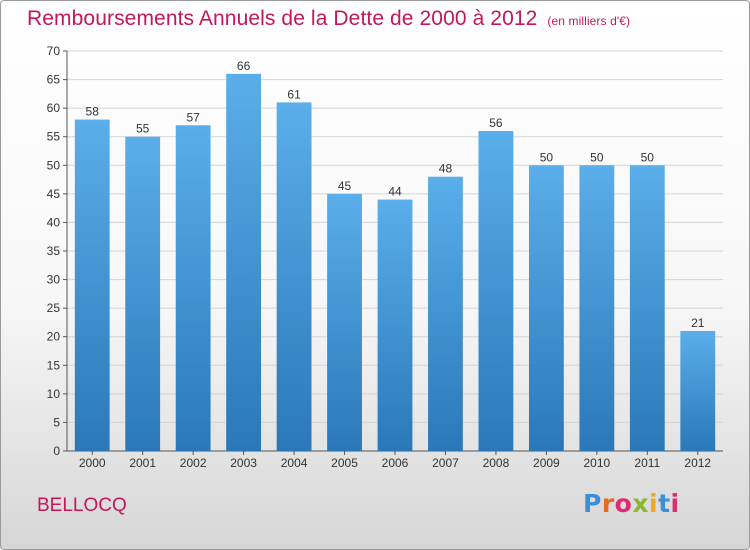 Image resolution: width=750 pixels, height=550 pixels. I want to click on y-tick-label: 45, so click(54, 194).